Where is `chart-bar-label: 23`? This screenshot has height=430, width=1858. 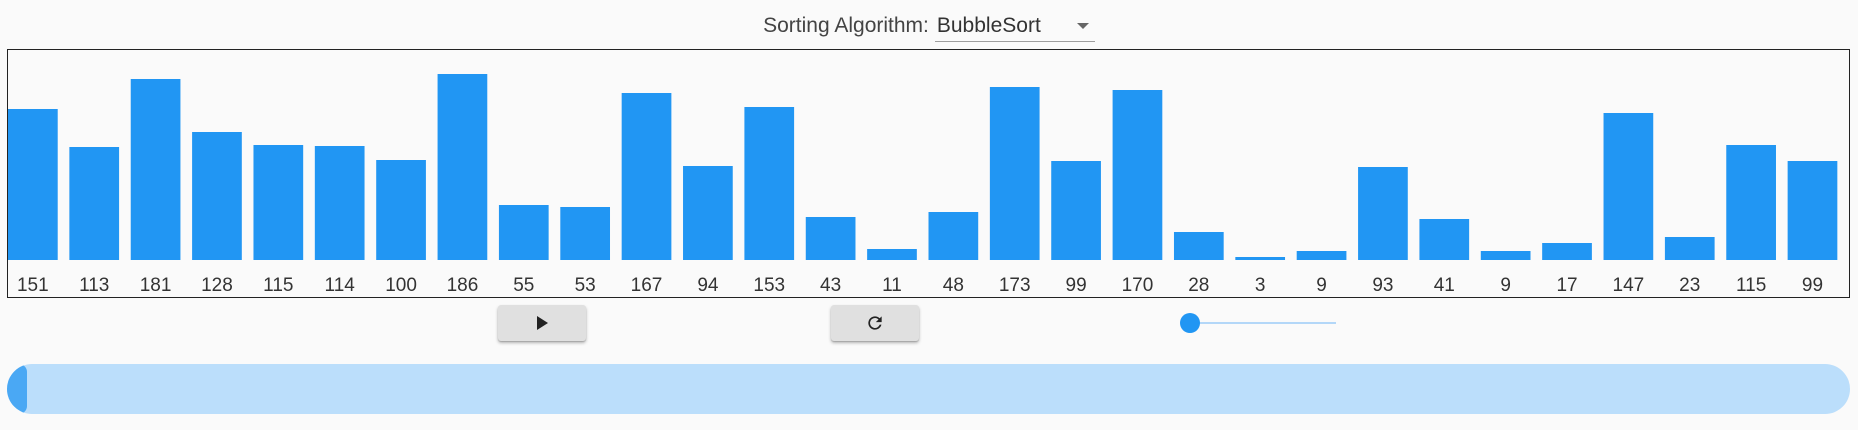
chart-bar-label: 23 is located at coordinates (1689, 285).